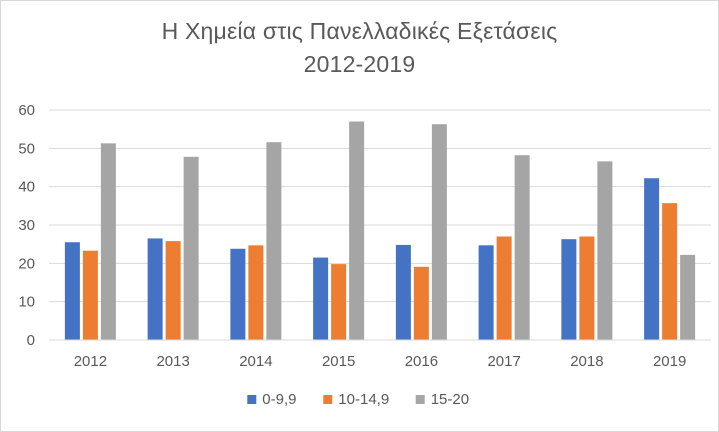 The image size is (719, 432). Describe the element at coordinates (670, 271) in the screenshot. I see `bar-2019-10-14,9` at that location.